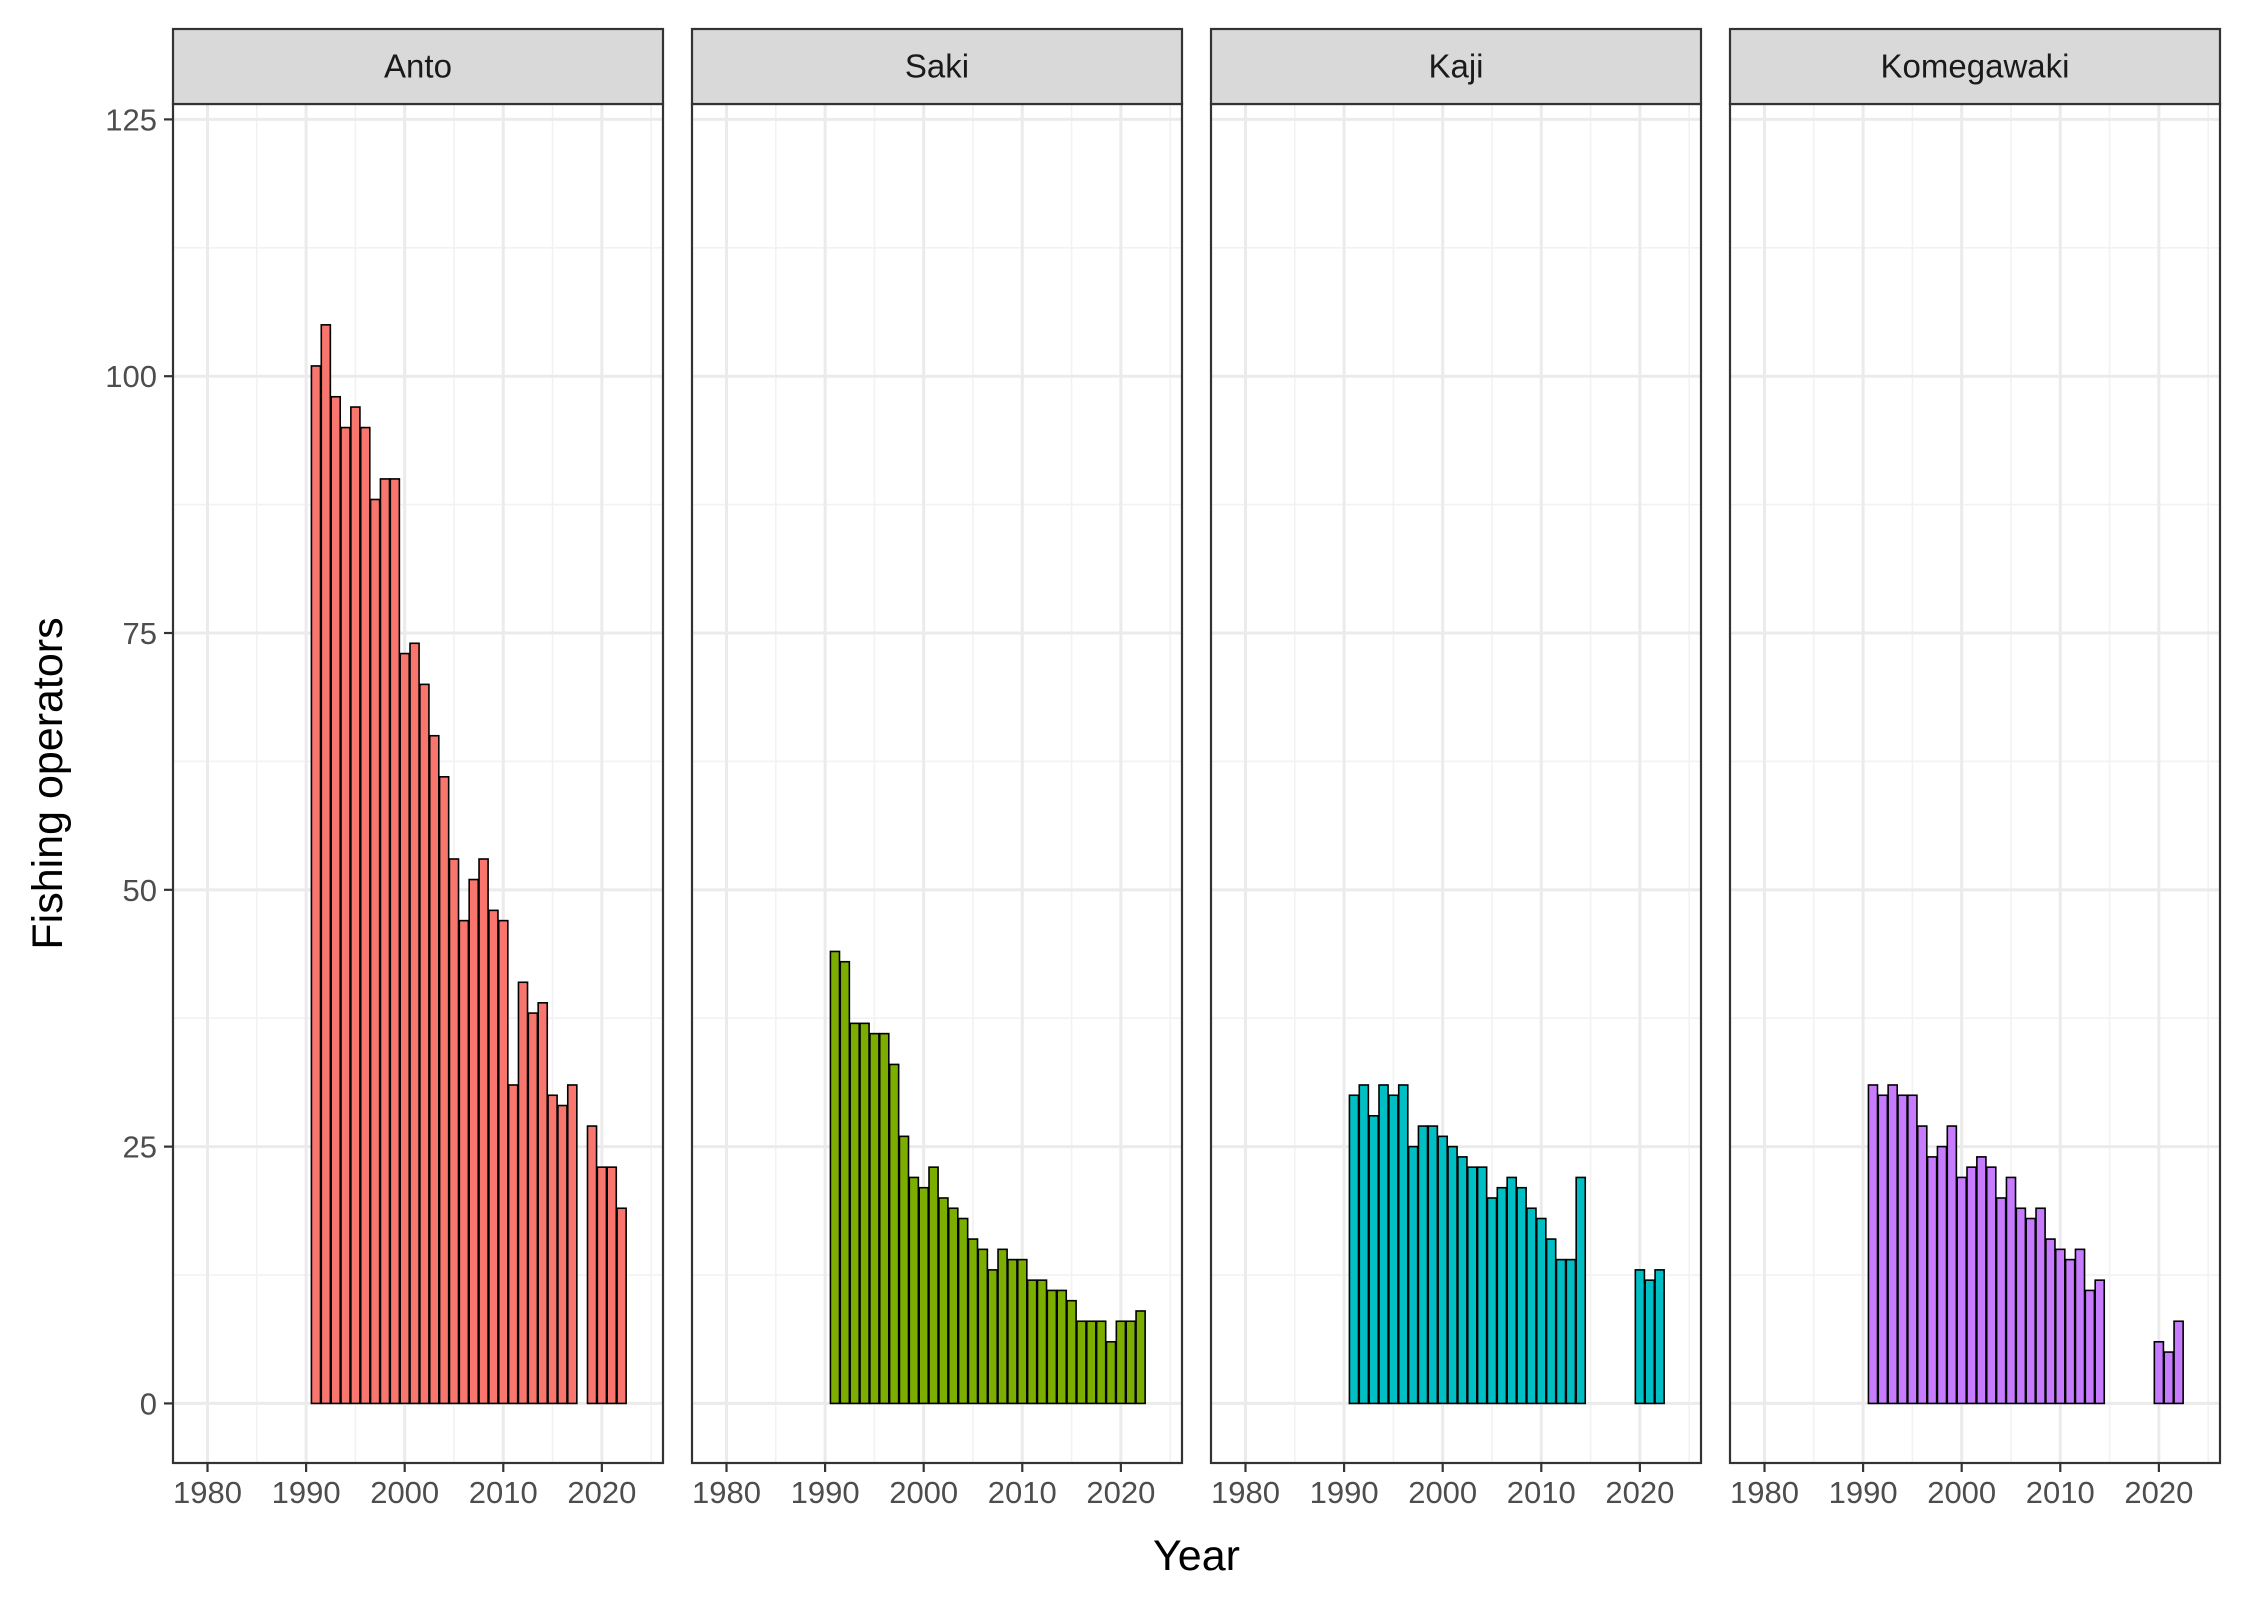 This screenshot has height=1597, width=2241. Describe the element at coordinates (1981, 1280) in the screenshot. I see `bar-komegawaki-2002` at that location.